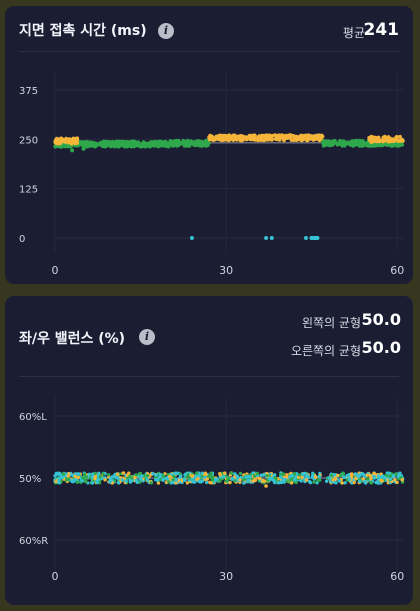 The image size is (420, 611). Describe the element at coordinates (33, 417) in the screenshot. I see `y-tick-label: 60%L` at that location.